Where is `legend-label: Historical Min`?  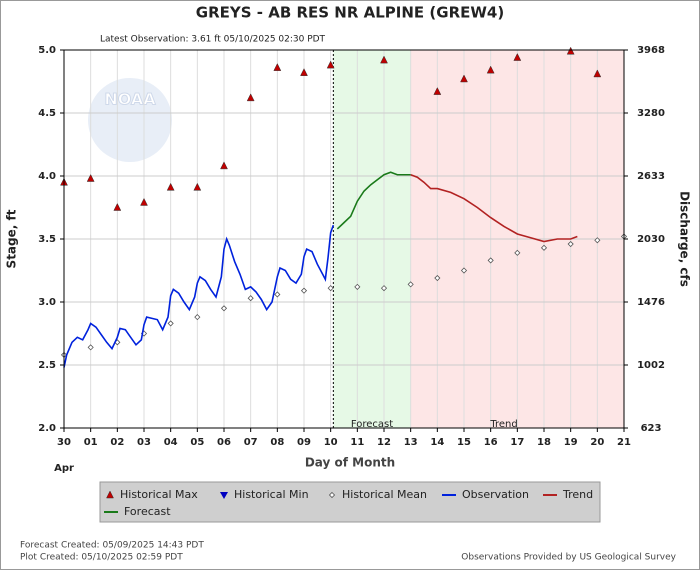 legend-label: Historical Min is located at coordinates (271, 494).